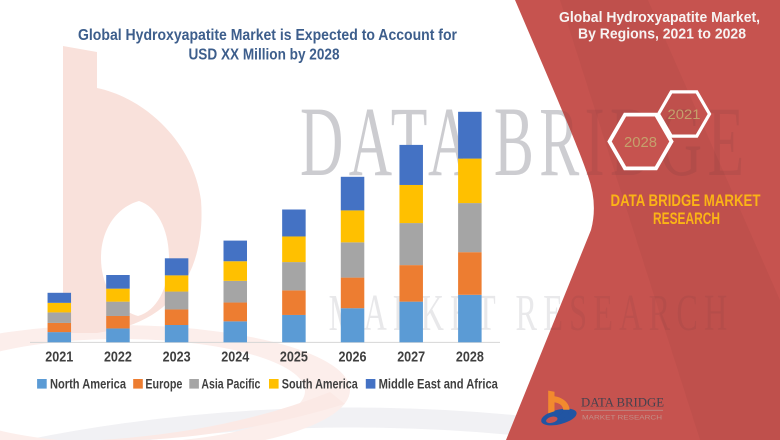  Describe the element at coordinates (264, 54) in the screenshot. I see `svg-text: USD XX Million by 2028` at that location.